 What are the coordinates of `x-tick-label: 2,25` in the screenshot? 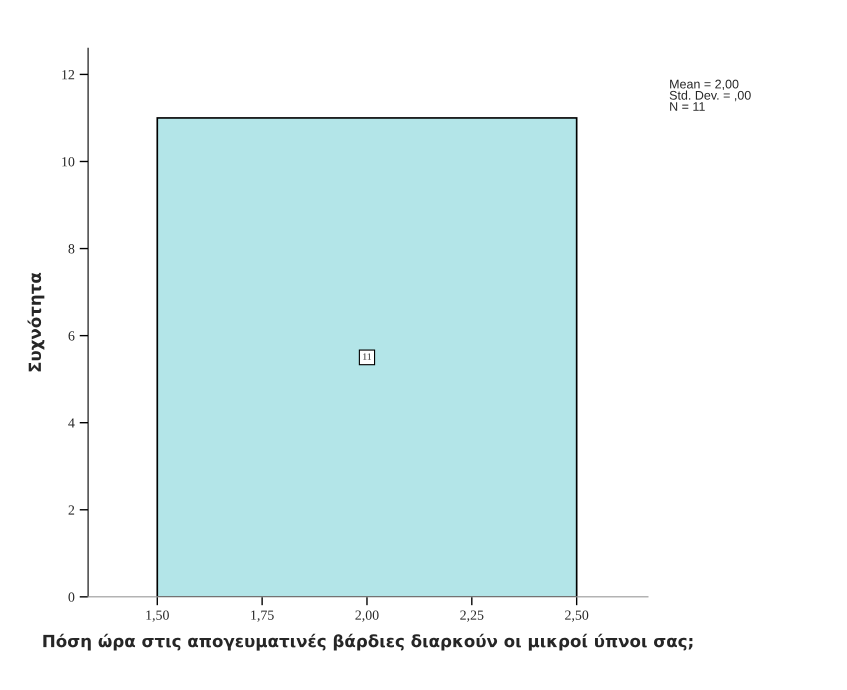 It's located at (472, 616).